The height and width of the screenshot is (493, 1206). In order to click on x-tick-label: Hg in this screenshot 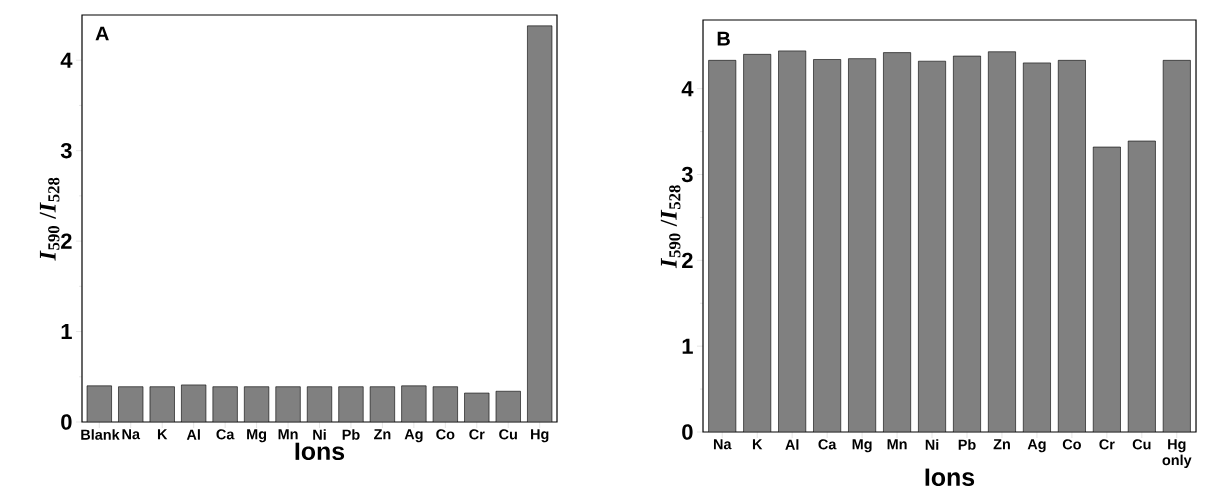, I will do `click(540, 436)`.